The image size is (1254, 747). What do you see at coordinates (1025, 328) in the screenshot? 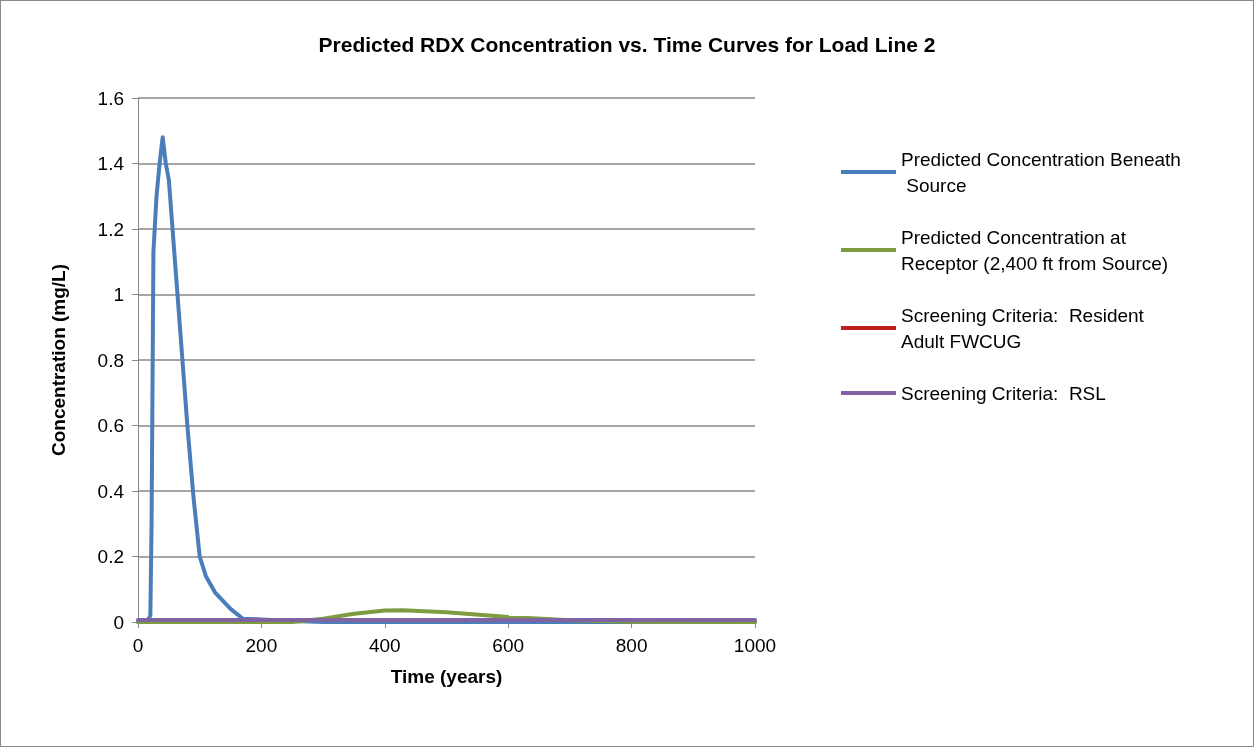
I see `legend-label: Screening Criteria: Resident Adult FWCUG` at bounding box center [1025, 328].